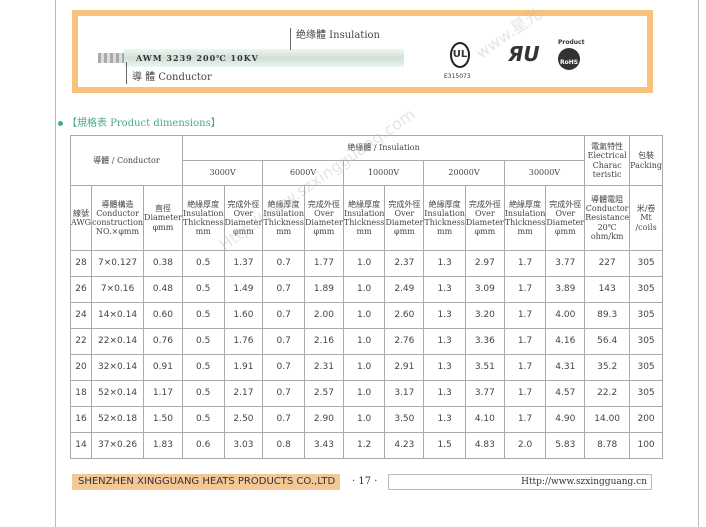 Image resolution: width=706 pixels, height=527 pixels. Describe the element at coordinates (646, 445) in the screenshot. I see `table-cell: 100` at that location.